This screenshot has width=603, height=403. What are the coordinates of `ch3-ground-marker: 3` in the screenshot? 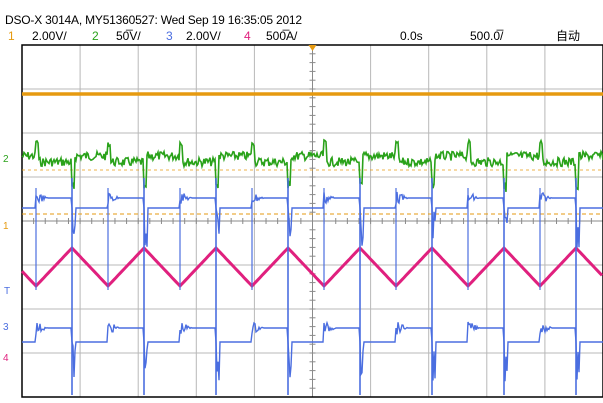 It's located at (6, 327).